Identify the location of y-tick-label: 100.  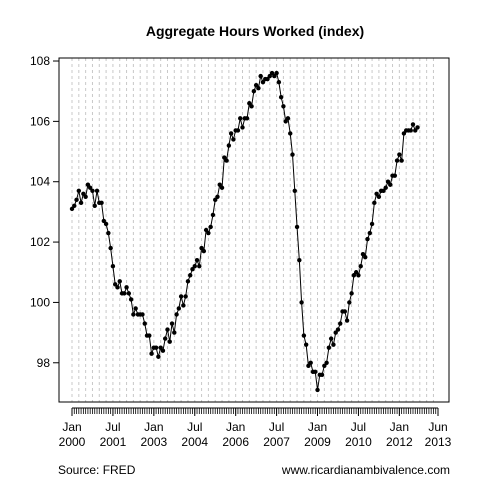
(40, 302).